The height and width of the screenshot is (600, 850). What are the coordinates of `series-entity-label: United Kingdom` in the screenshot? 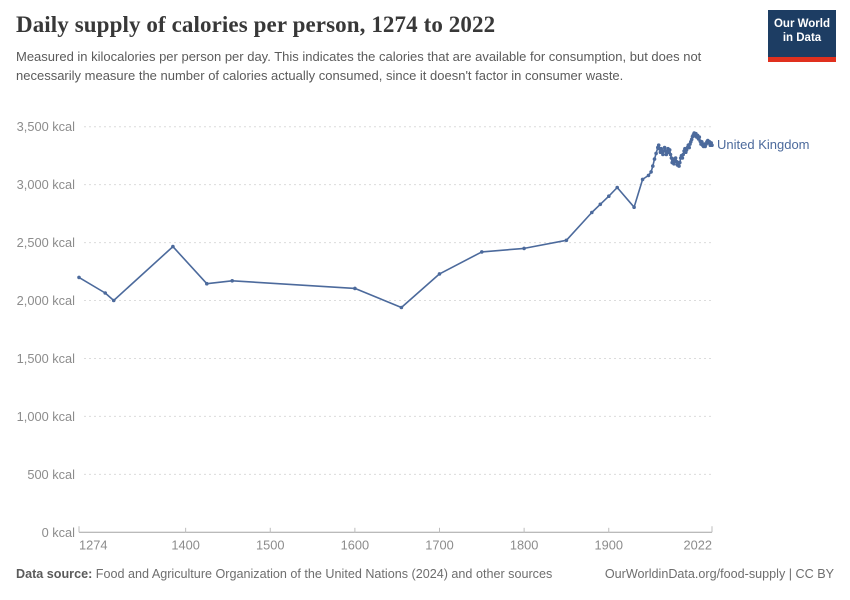 It's located at (763, 144).